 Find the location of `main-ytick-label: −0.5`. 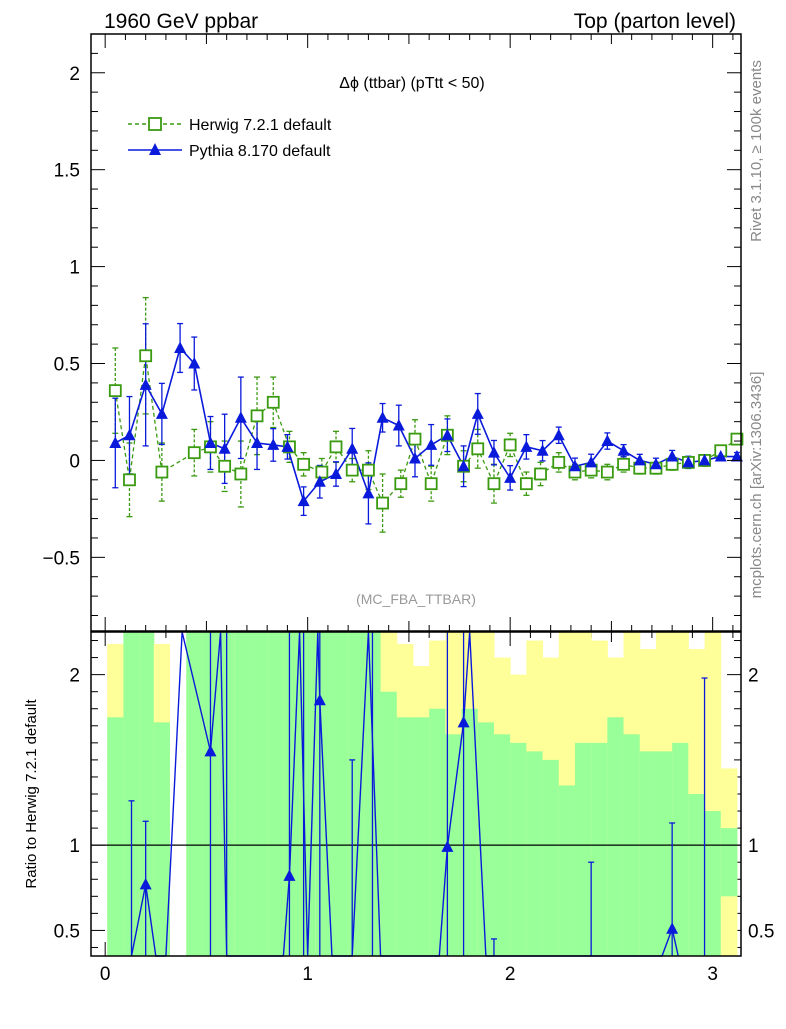

main-ytick-label: −0.5 is located at coordinates (61, 558).